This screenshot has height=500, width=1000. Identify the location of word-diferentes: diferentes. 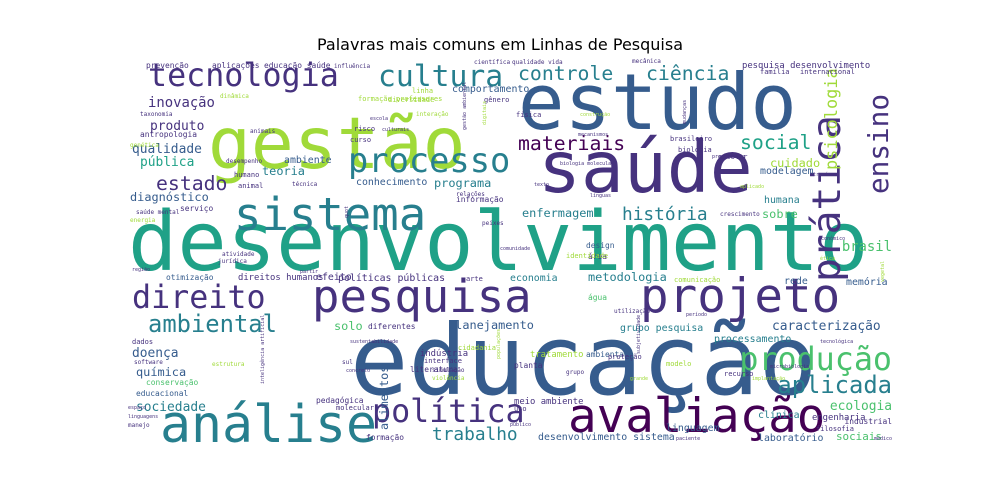
(392, 326).